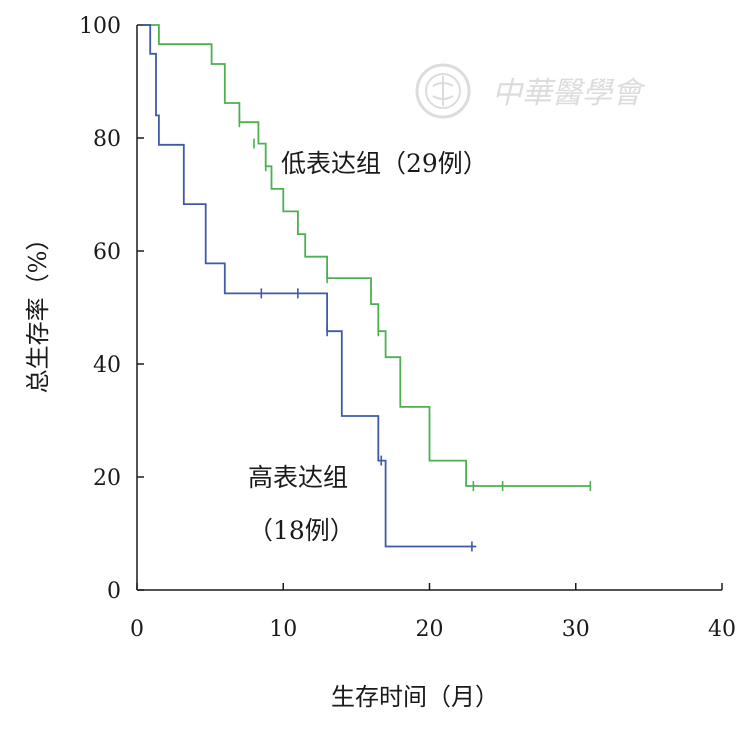  I want to click on x-tick-label: 0, so click(137, 629).